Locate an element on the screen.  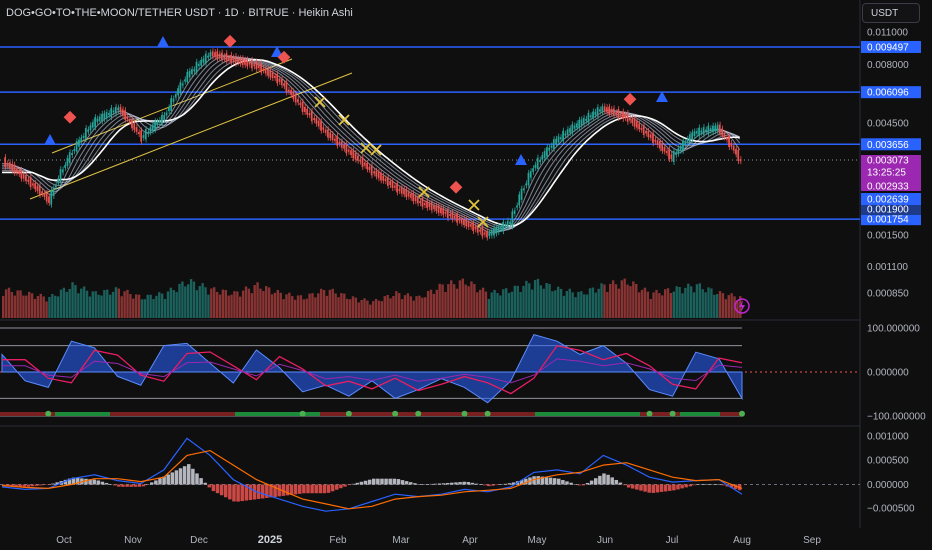
level-price-tag: 0.006096 is located at coordinates (888, 93).